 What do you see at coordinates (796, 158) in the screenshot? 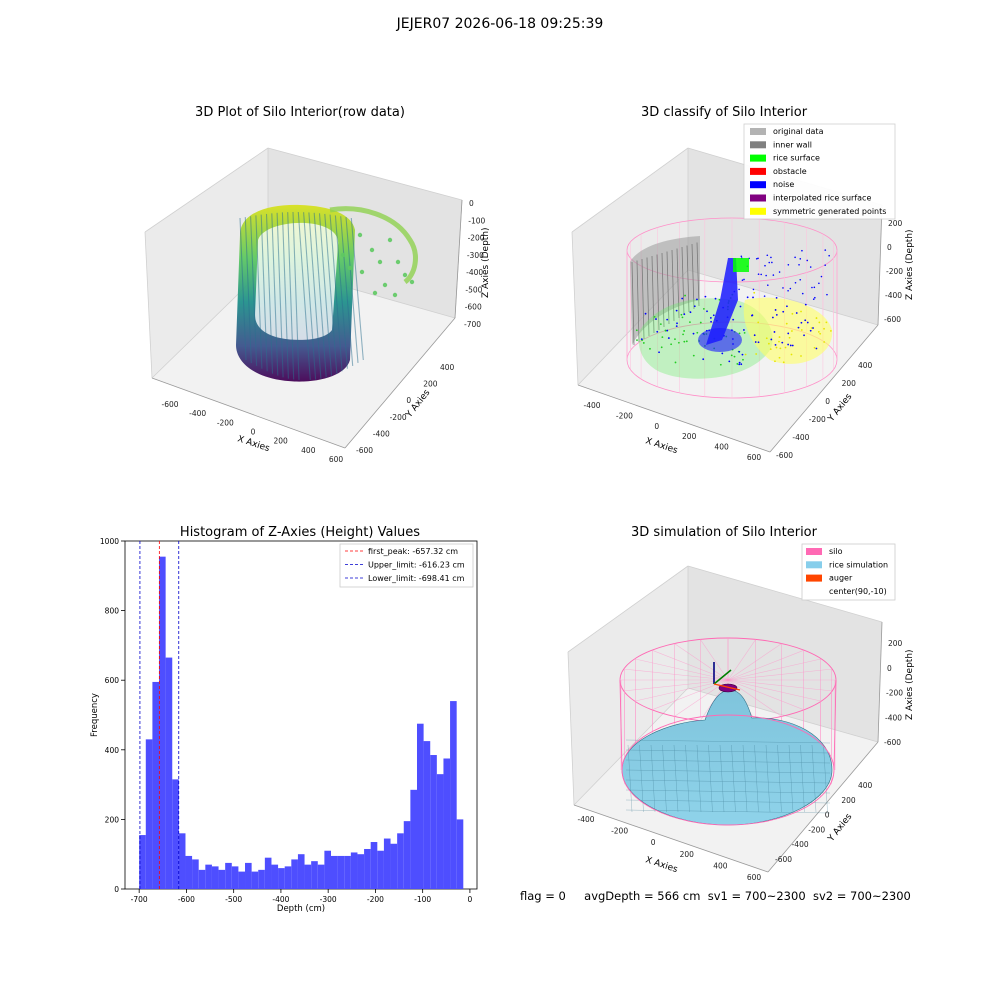
I see `legend-item: rice surface` at bounding box center [796, 158].